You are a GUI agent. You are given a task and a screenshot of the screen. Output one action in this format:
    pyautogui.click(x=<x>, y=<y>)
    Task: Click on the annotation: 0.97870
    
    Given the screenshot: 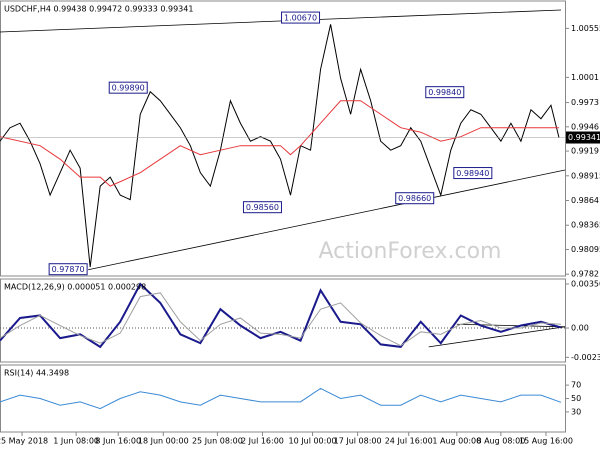 What is the action you would take?
    pyautogui.click(x=68, y=269)
    